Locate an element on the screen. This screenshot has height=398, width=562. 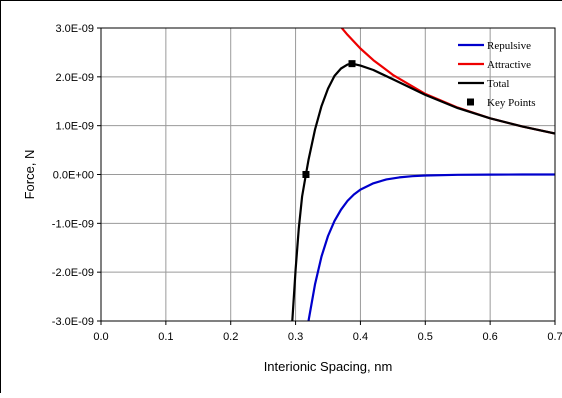
x-tick-label: 0.7 is located at coordinates (554, 337).